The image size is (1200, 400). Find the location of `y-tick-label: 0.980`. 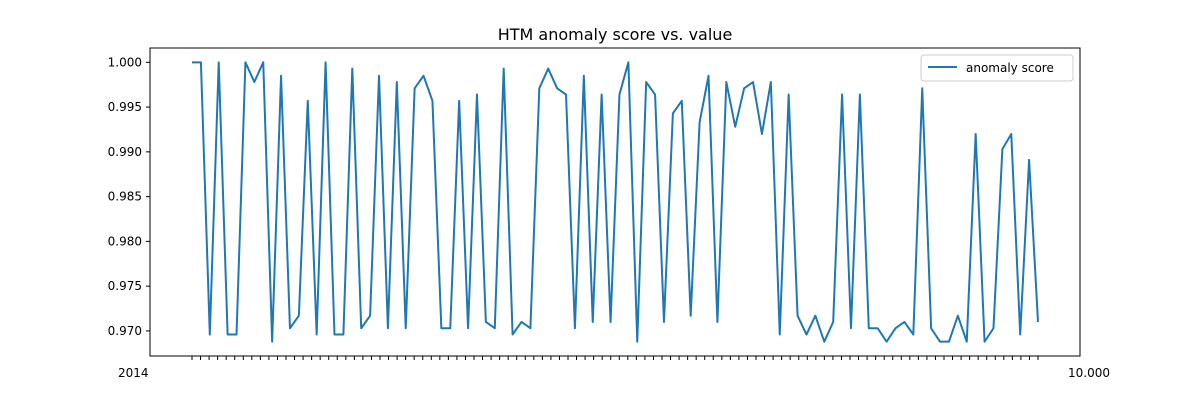

y-tick-label: 0.980 is located at coordinates (125, 241).